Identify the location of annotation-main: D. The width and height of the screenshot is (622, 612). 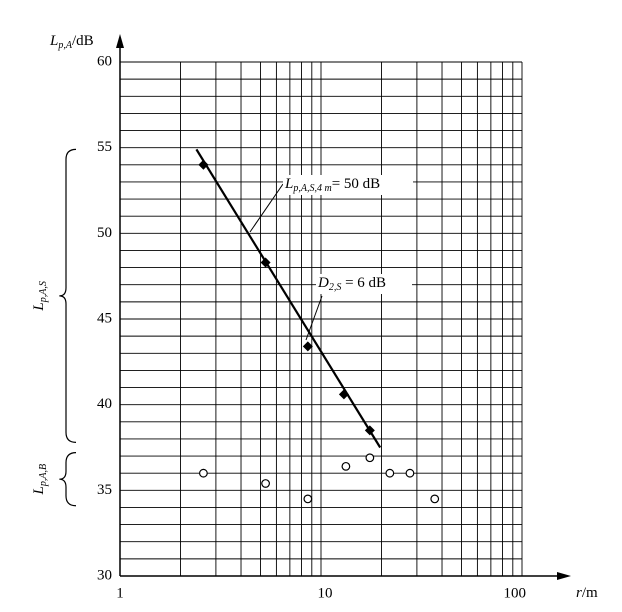
(323, 283).